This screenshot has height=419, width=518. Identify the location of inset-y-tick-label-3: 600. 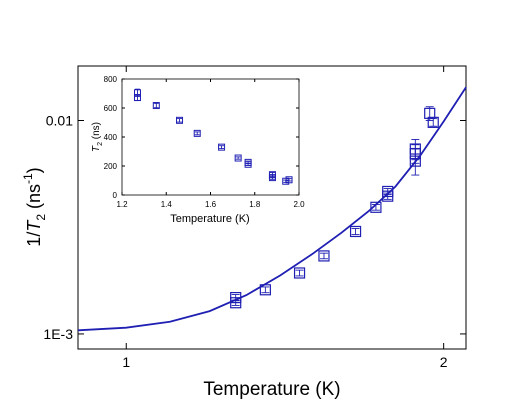
(111, 108).